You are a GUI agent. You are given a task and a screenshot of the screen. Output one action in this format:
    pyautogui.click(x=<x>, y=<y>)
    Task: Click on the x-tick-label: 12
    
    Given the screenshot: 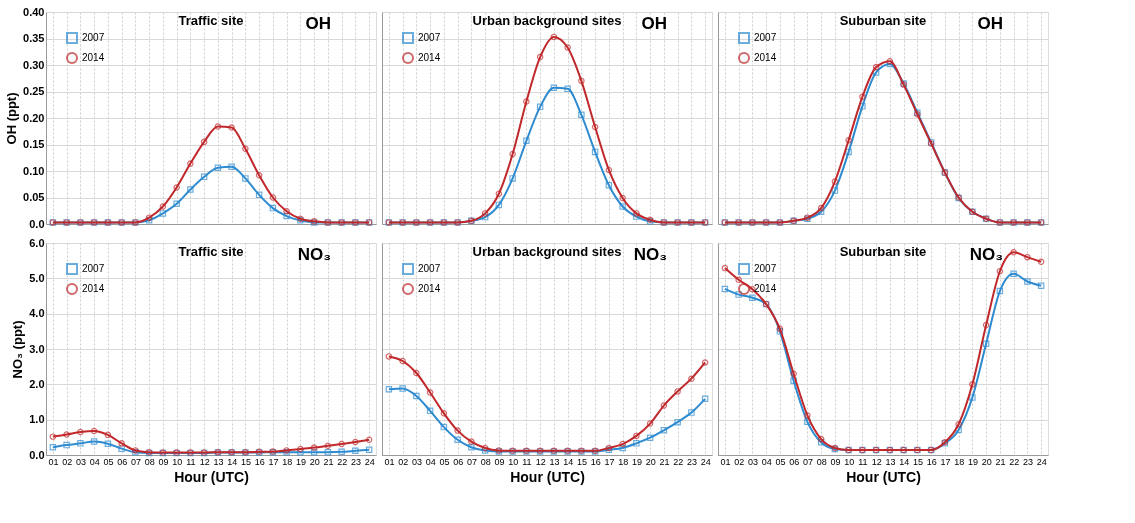 What is the action you would take?
    pyautogui.click(x=540, y=461)
    